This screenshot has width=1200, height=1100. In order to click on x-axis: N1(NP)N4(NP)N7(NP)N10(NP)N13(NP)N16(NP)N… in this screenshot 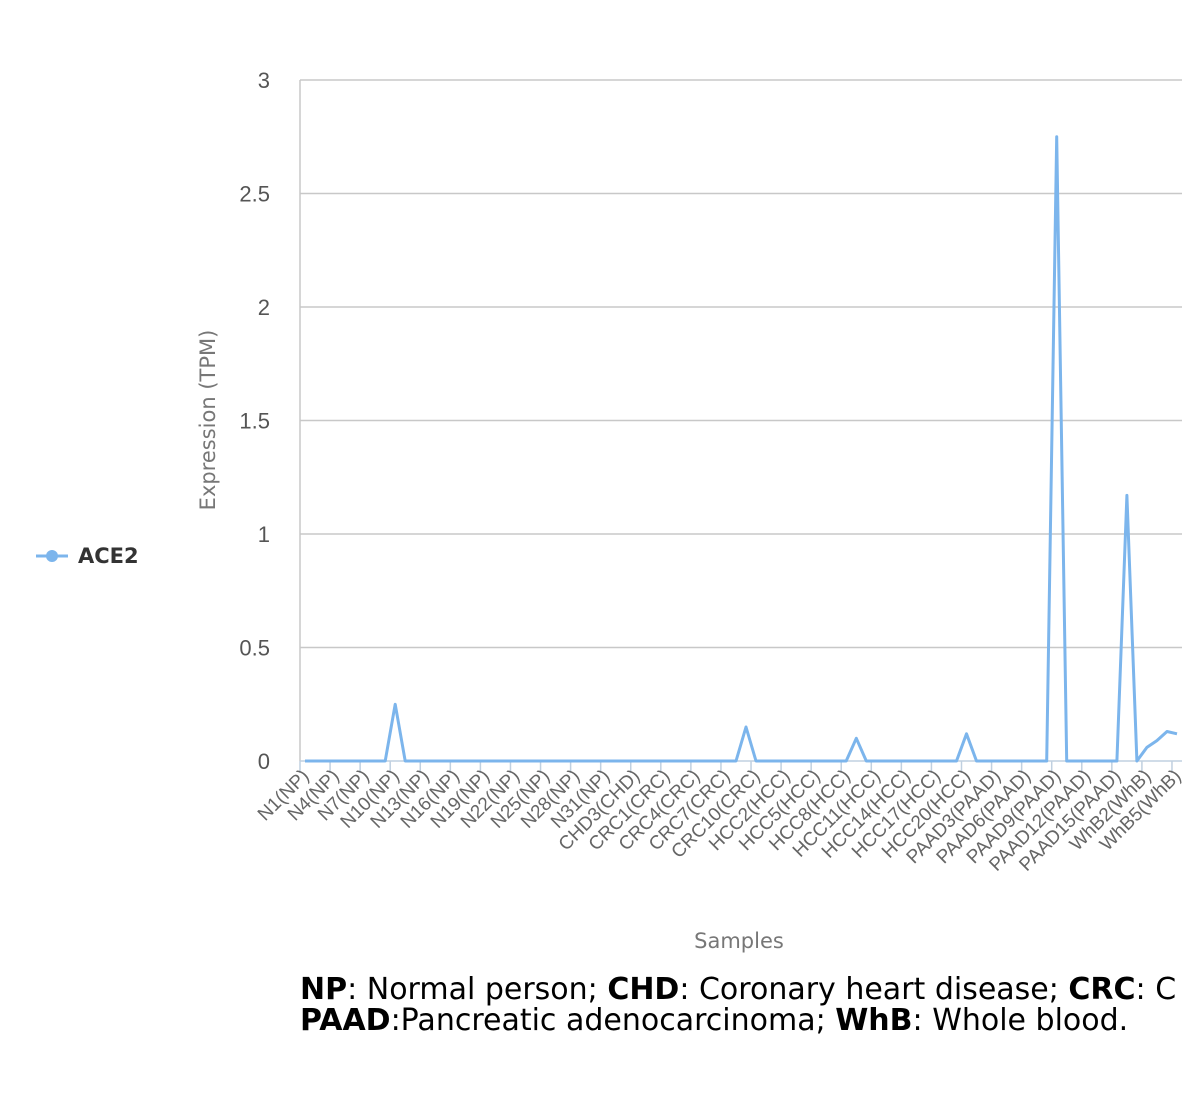, I will do `click(720, 818)`.